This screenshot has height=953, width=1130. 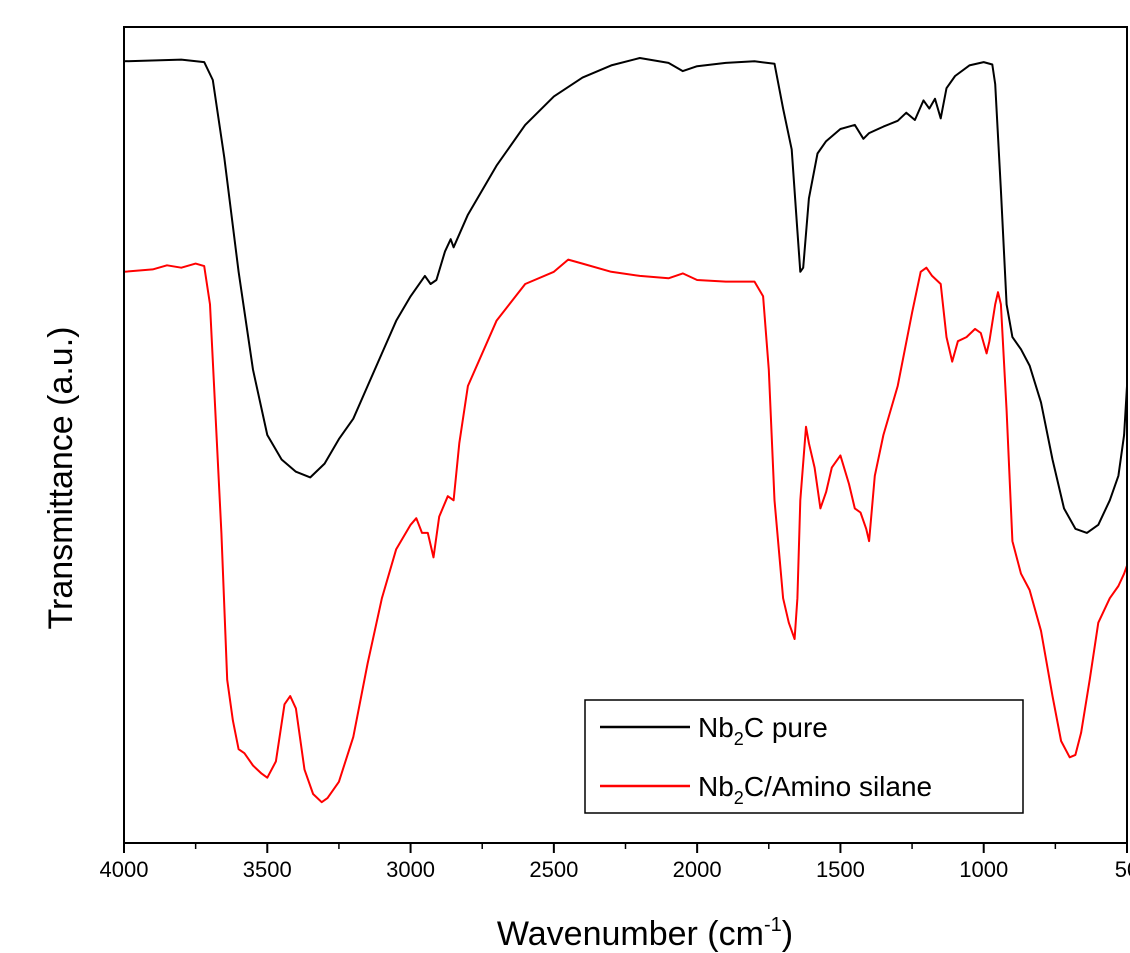 What do you see at coordinates (553, 869) in the screenshot?
I see `x-tick-label: 2500` at bounding box center [553, 869].